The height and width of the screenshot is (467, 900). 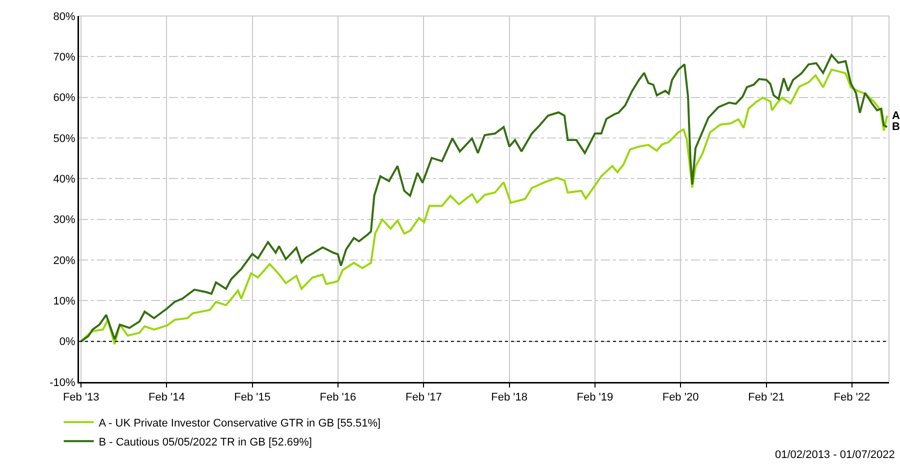 What do you see at coordinates (896, 116) in the screenshot?
I see `annotation: A` at bounding box center [896, 116].